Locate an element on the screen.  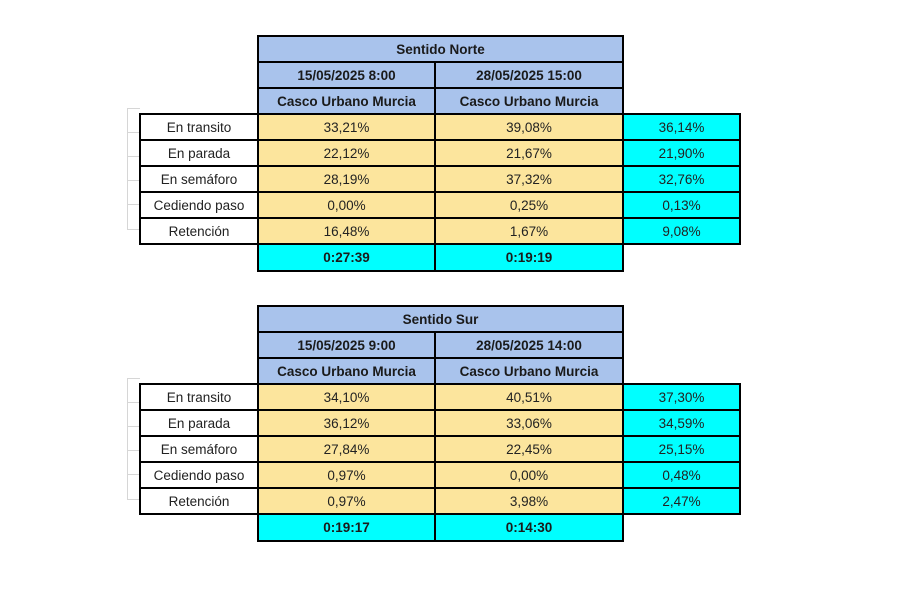
value-cell: 3,98% is located at coordinates (529, 501).